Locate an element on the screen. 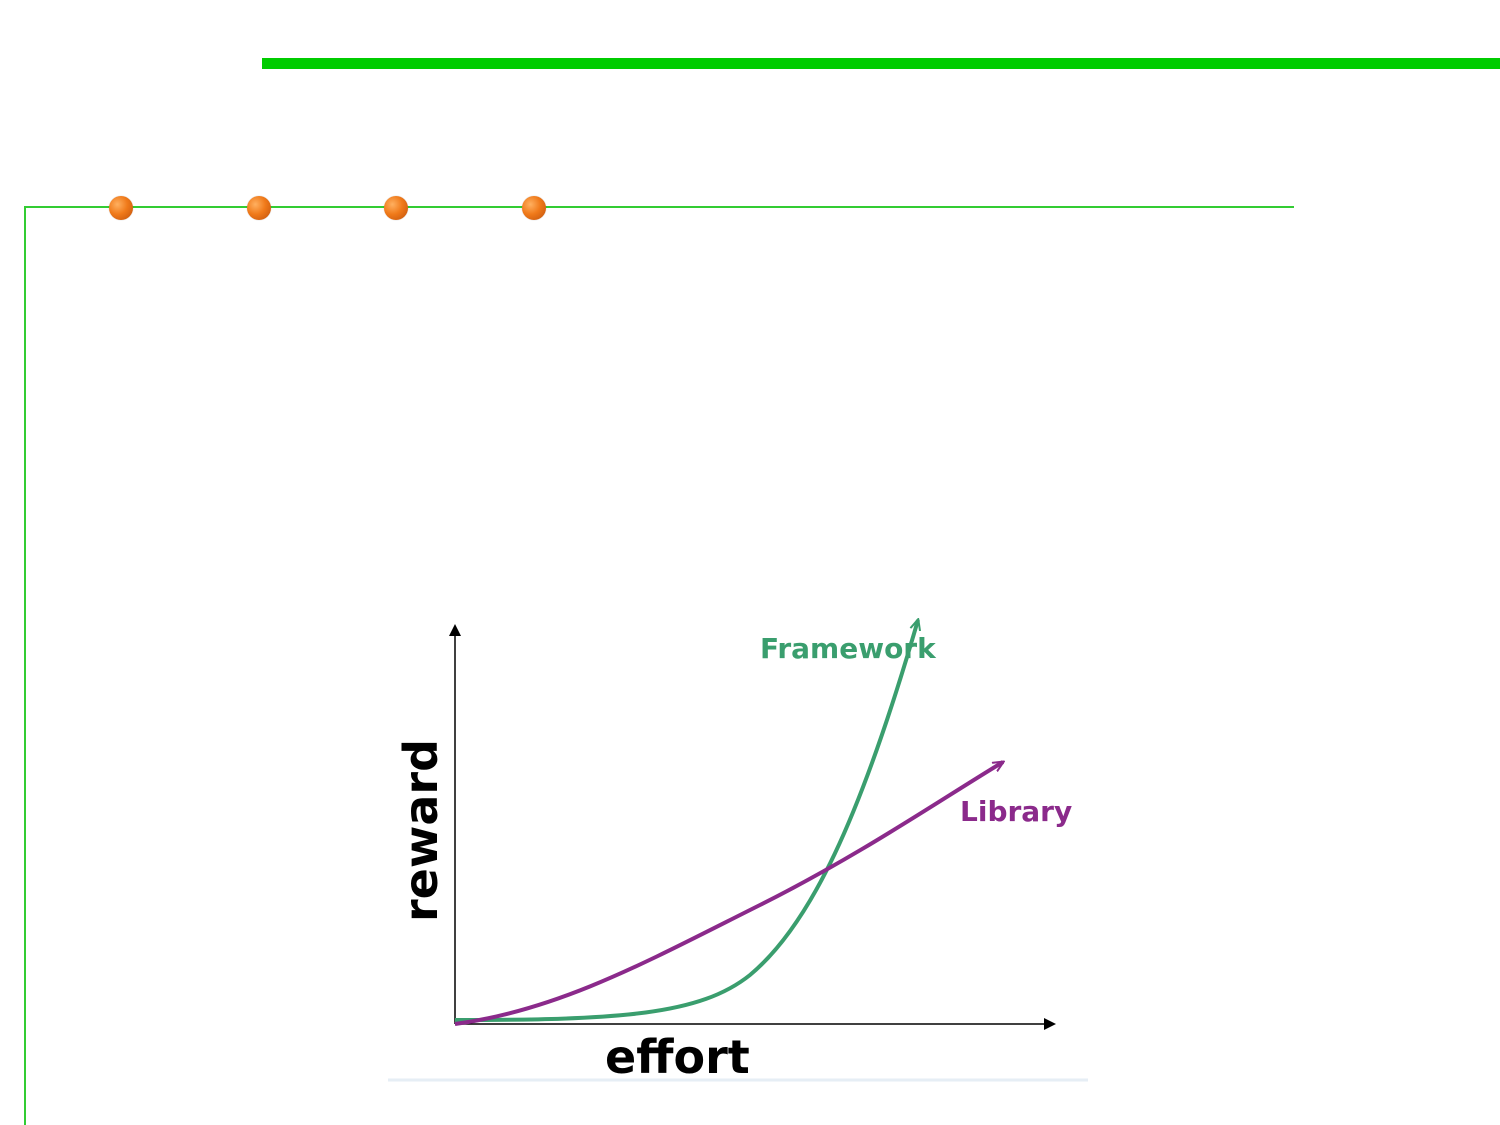 This screenshot has height=1125, width=1500. framework-curve is located at coordinates (686, 821).